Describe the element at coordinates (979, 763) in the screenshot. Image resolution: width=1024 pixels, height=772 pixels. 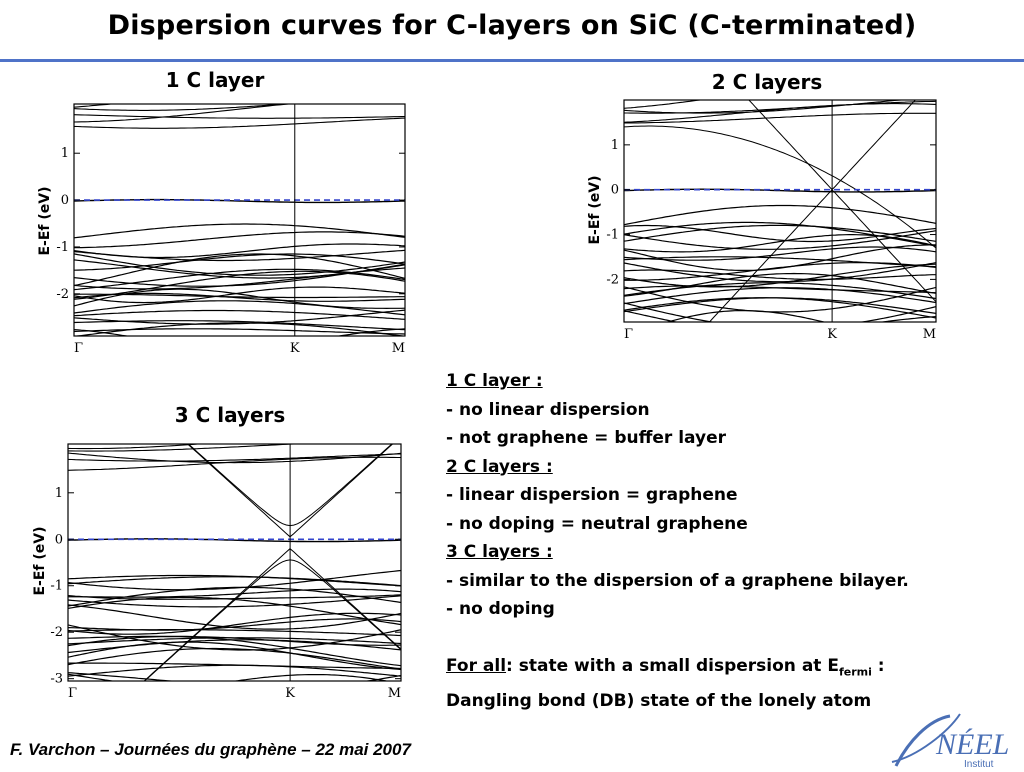
I see `logo-subtext: Institut` at that location.